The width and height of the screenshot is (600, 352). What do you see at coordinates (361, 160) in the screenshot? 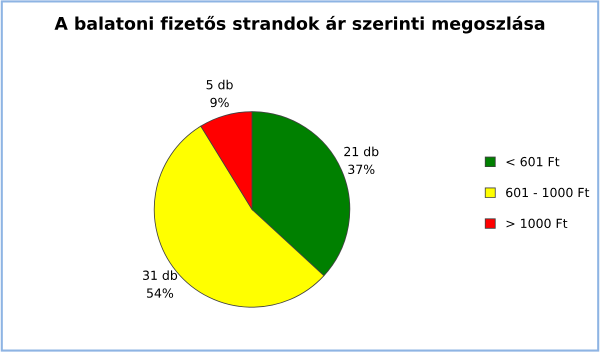
I see `data-label: 21 db 37%` at bounding box center [361, 160].